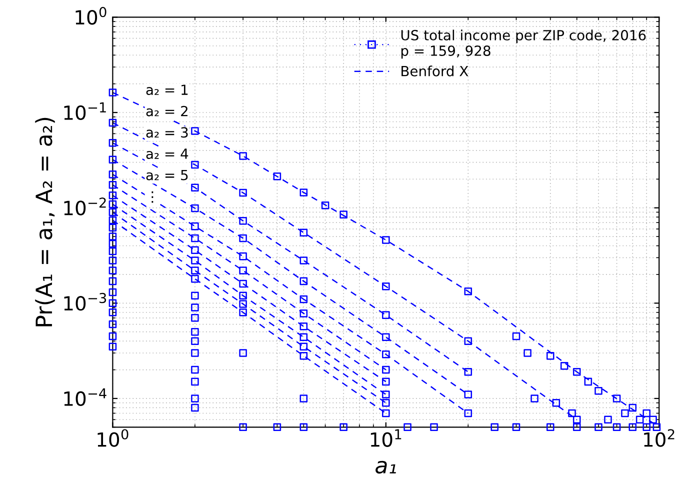 Image resolution: width=683 pixels, height=491 pixels. I want to click on annotation: a₂ = 5, so click(167, 175).